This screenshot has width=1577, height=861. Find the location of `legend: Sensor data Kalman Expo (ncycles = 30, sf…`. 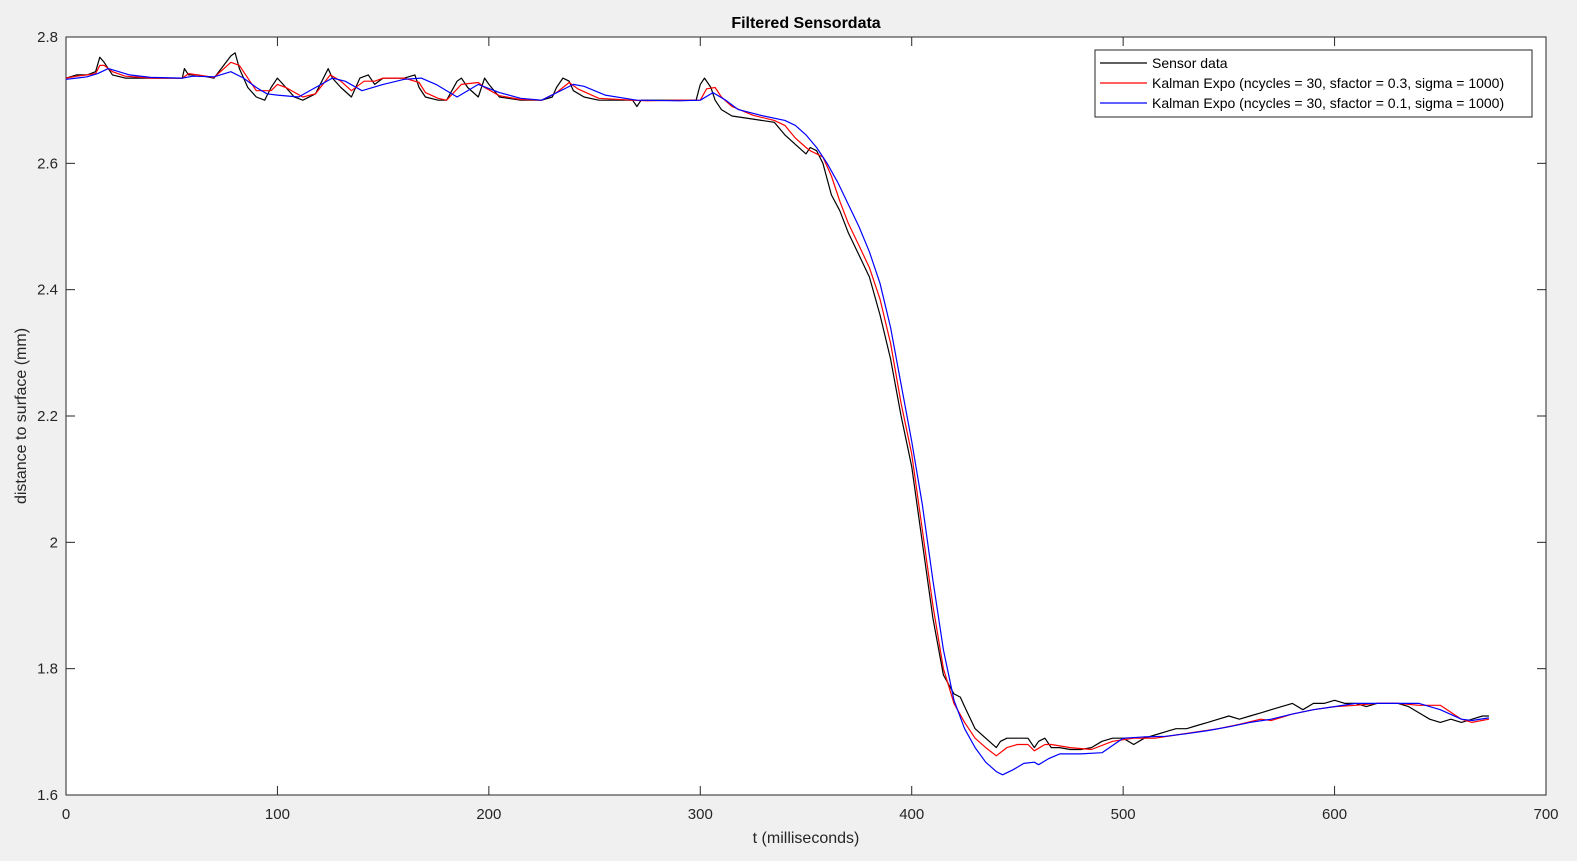

legend: Sensor data Kalman Expo (ncycles = 30, sf… is located at coordinates (1313, 83).